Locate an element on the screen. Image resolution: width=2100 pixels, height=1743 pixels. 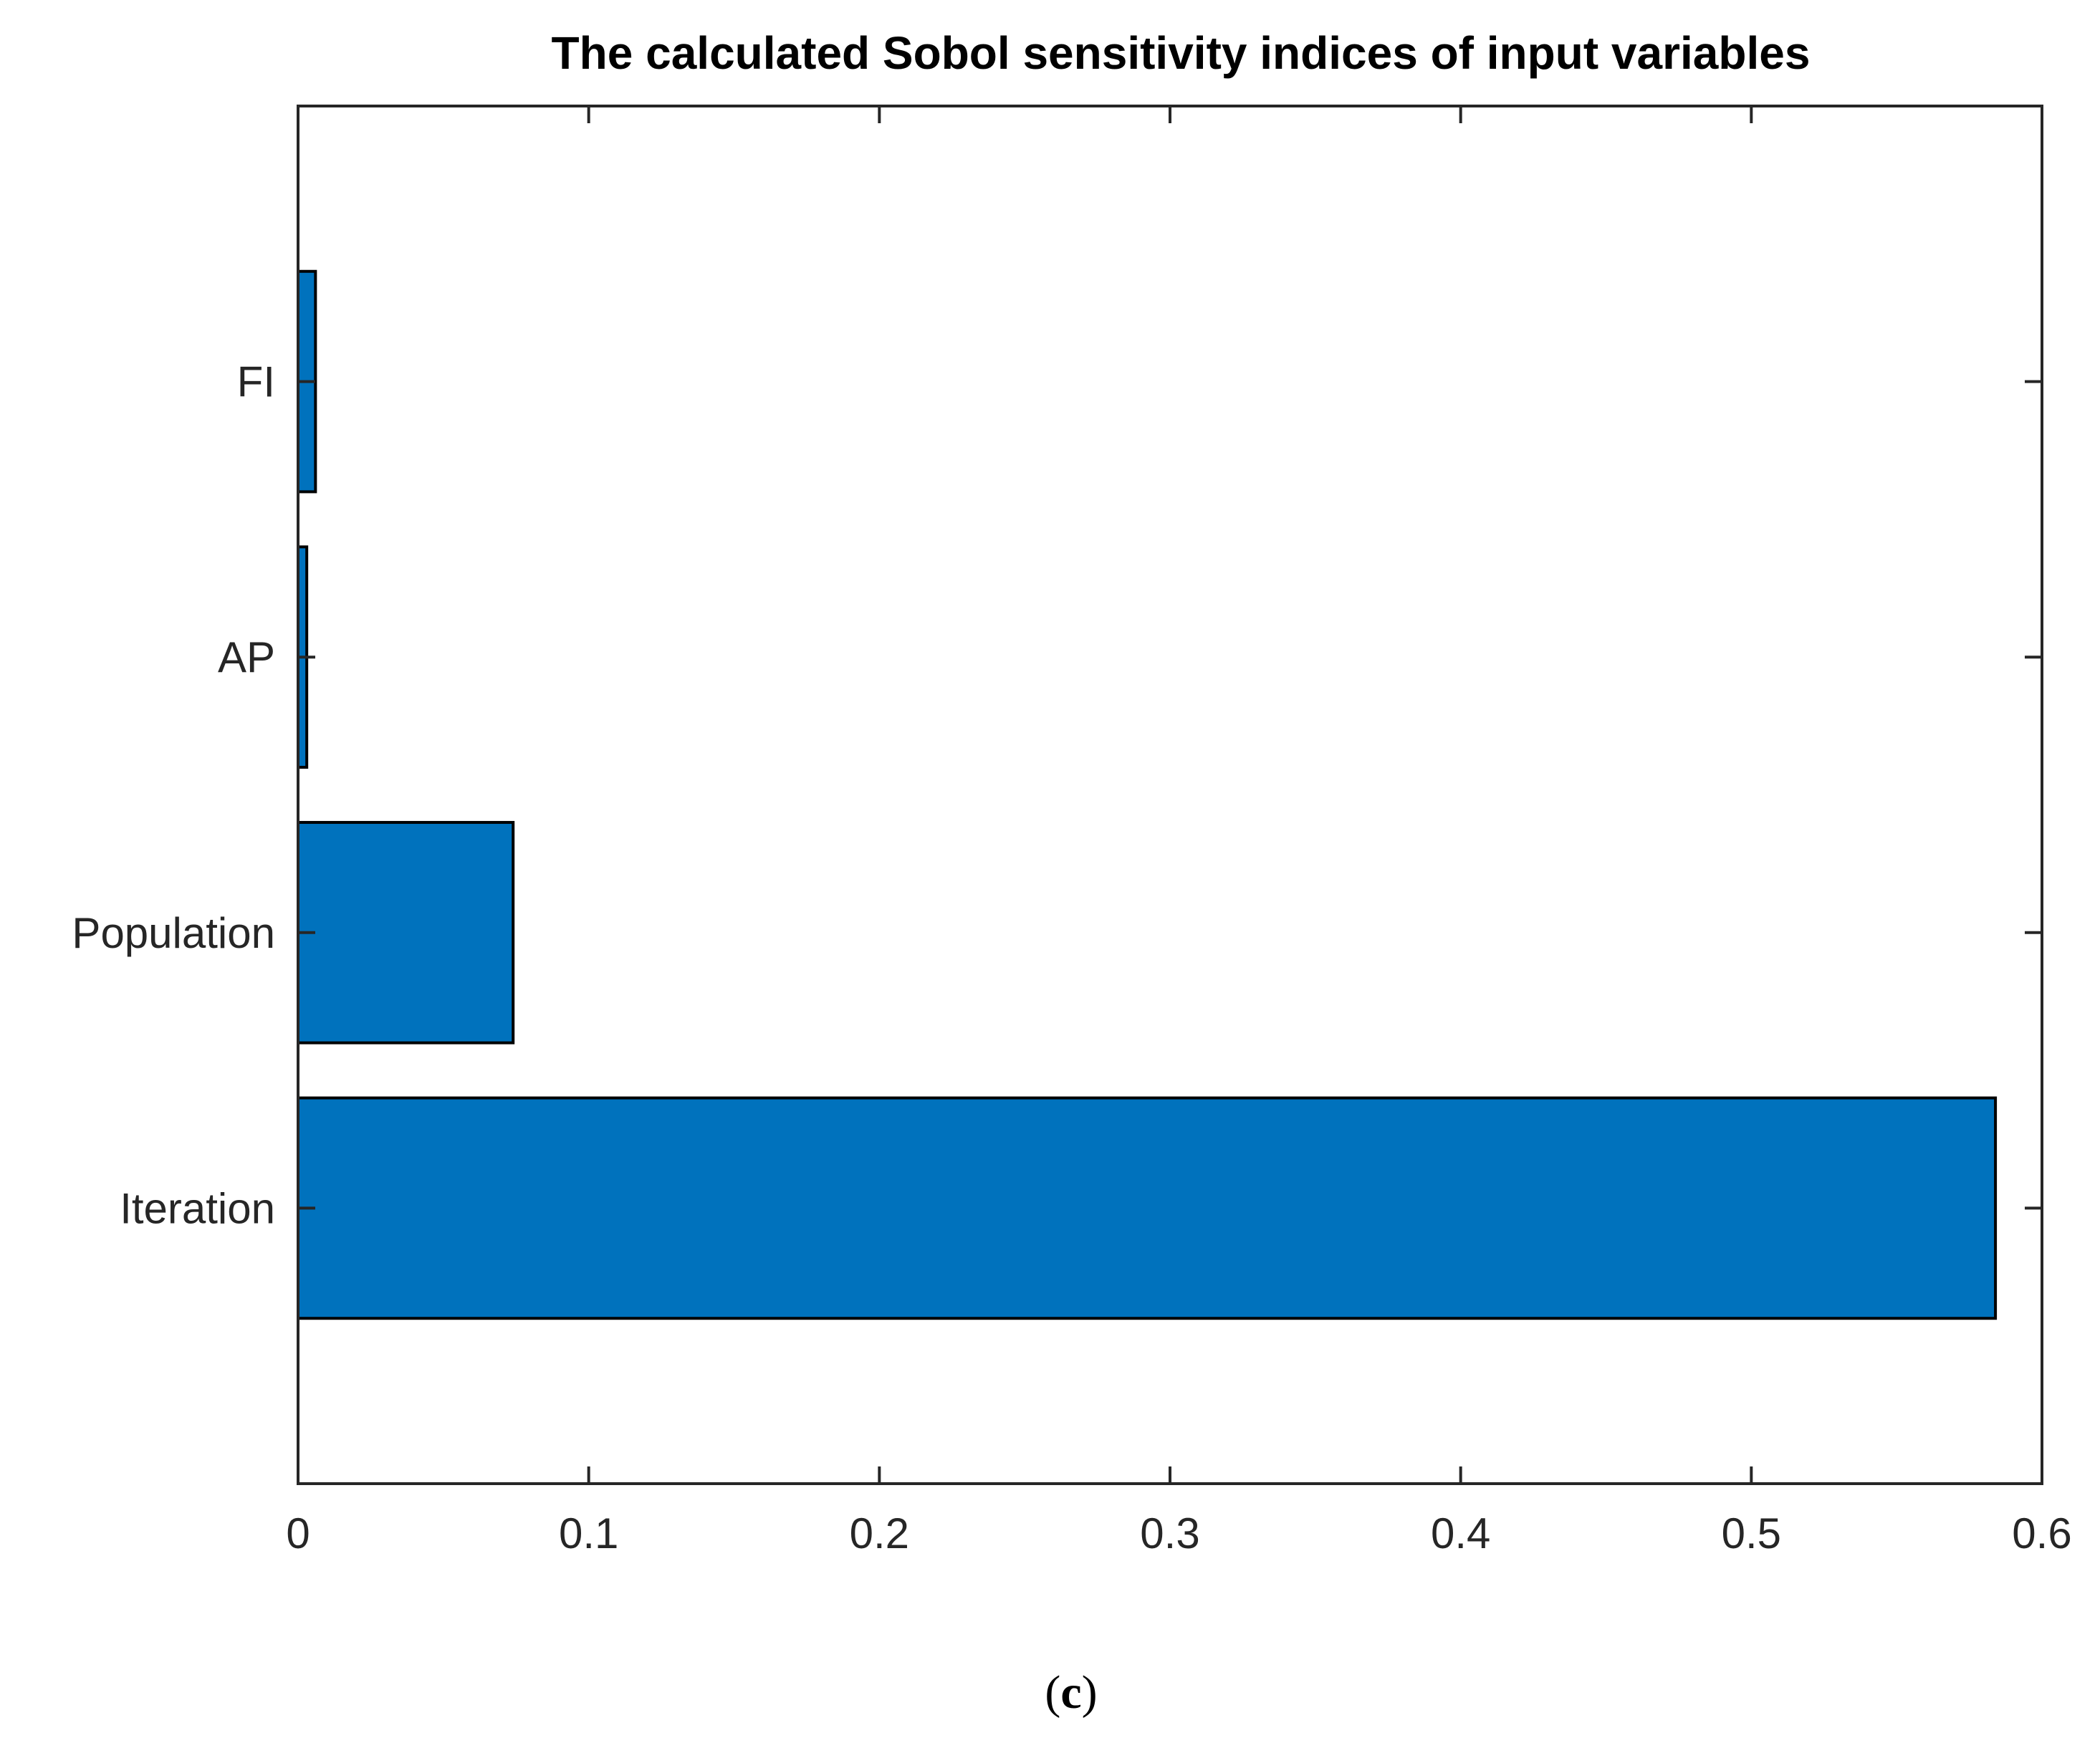
caption-letter: c is located at coordinates (1070, 1692).